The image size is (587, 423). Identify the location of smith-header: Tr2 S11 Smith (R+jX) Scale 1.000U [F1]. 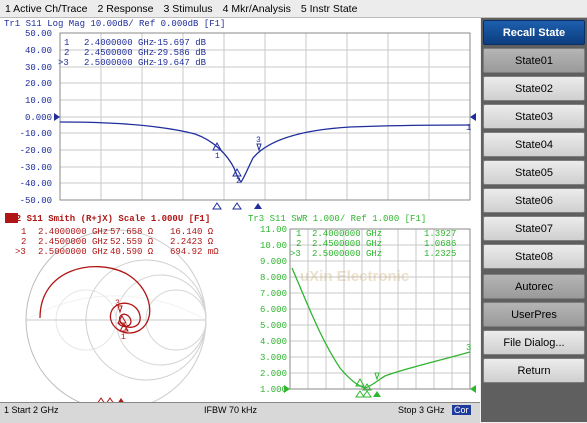
(107, 219).